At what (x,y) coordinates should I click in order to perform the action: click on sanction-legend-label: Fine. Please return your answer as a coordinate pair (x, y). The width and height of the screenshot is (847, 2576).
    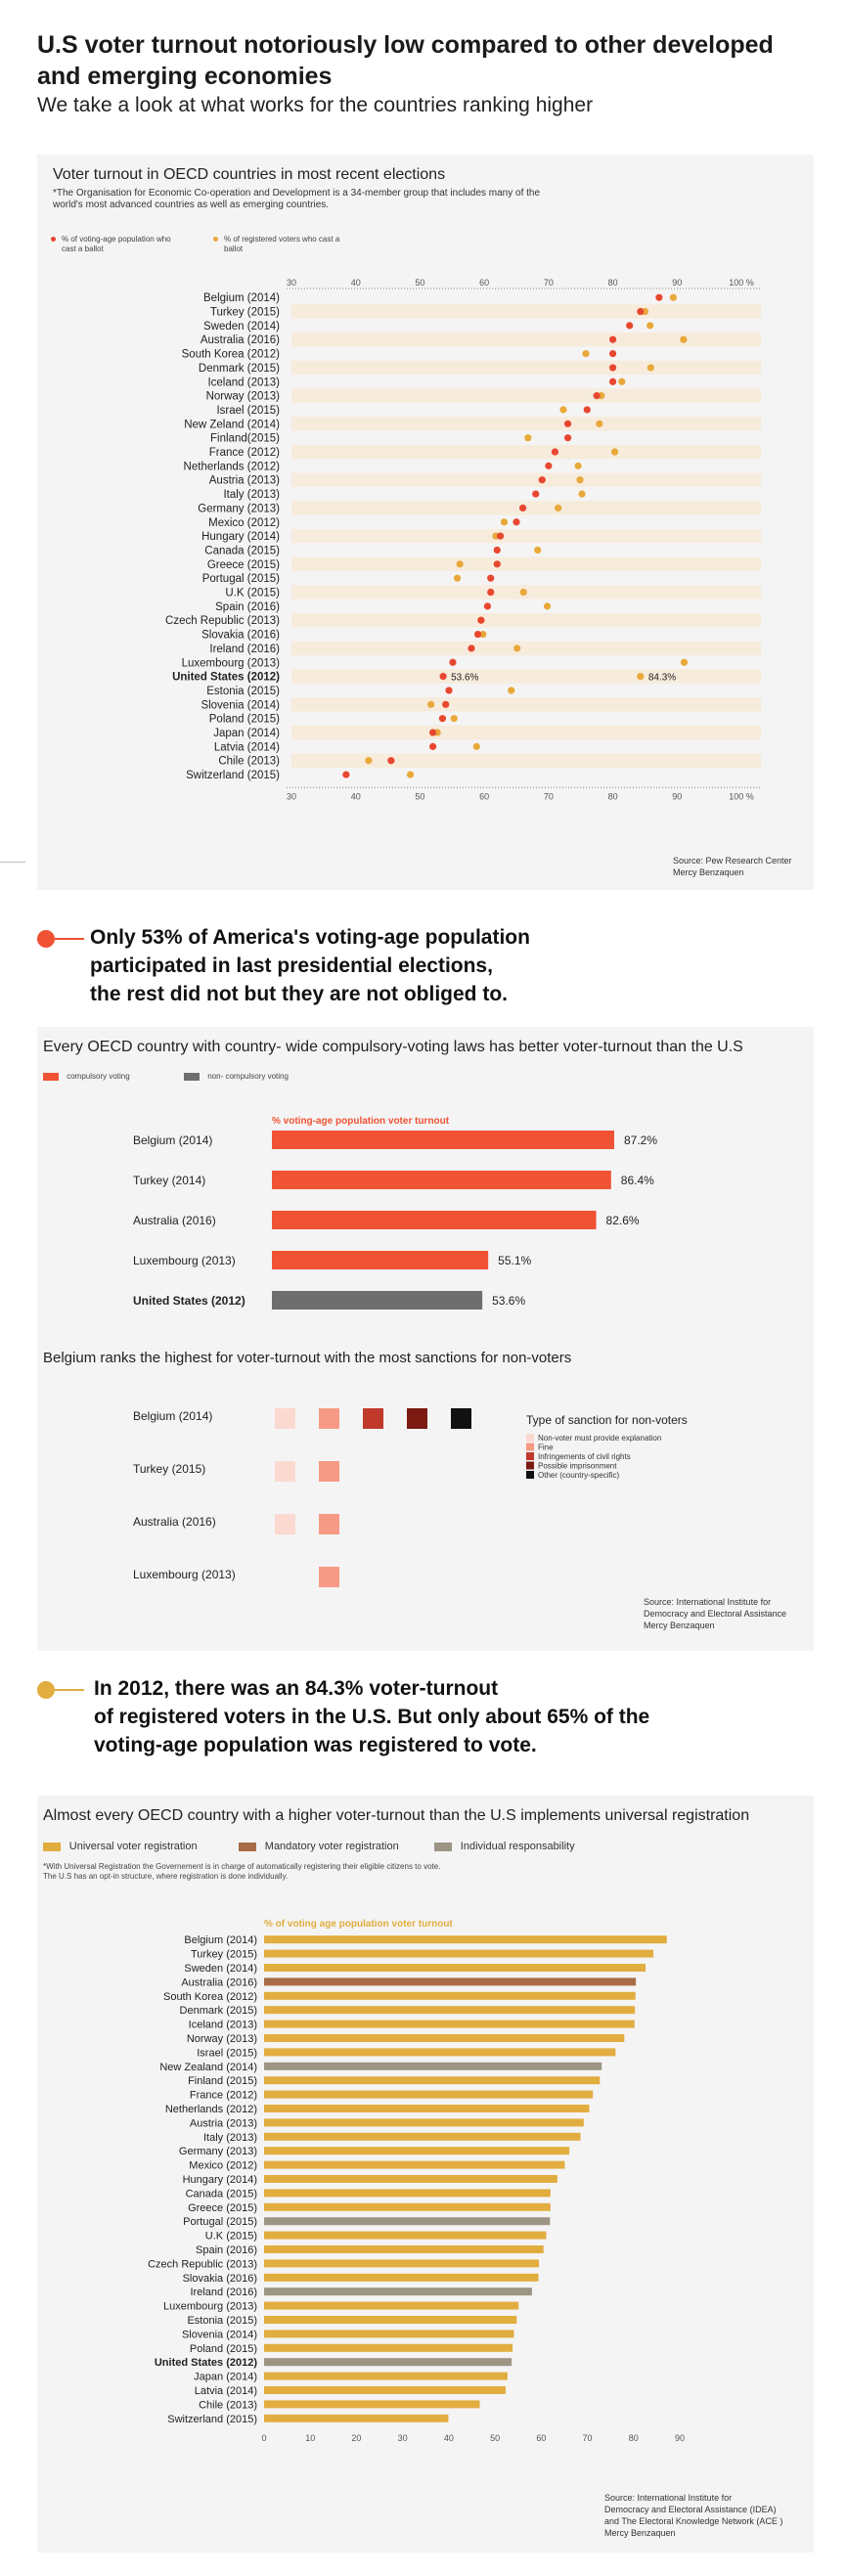
    Looking at the image, I should click on (546, 1447).